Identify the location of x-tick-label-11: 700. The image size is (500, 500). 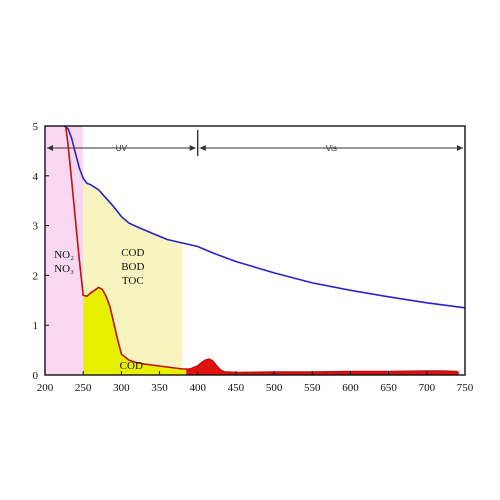
(427, 388).